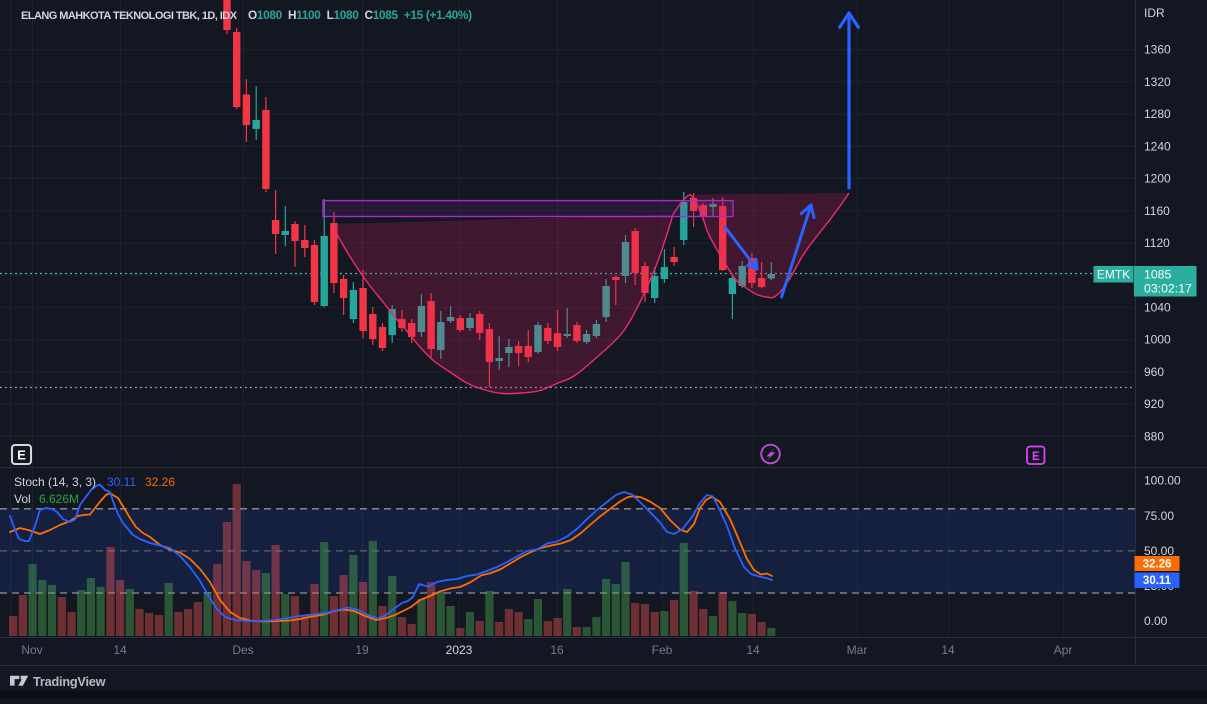  I want to click on svg-text: Des, so click(242, 650).